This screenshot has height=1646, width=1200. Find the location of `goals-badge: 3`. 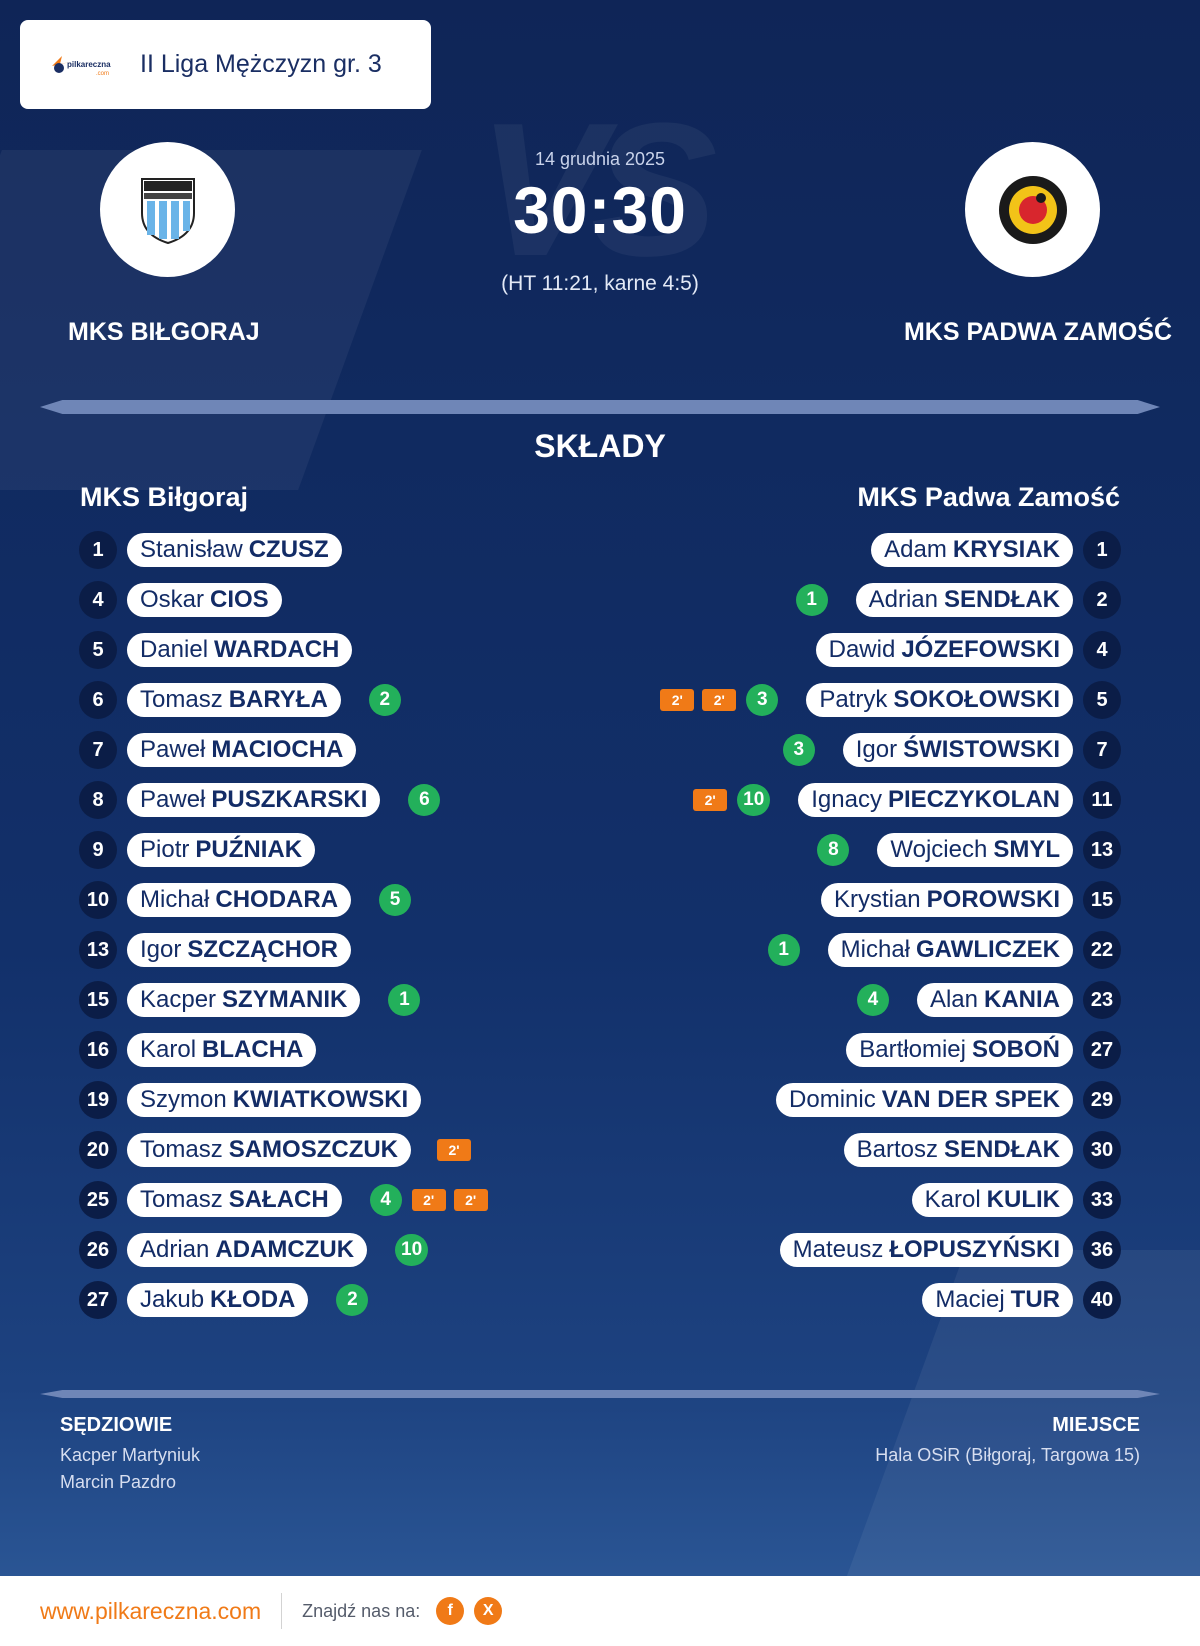

goals-badge: 3 is located at coordinates (798, 750).